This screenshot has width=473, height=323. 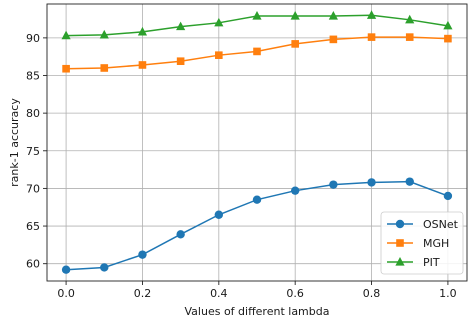 I want to click on x-tick-label: 0.6, so click(x=295, y=293).